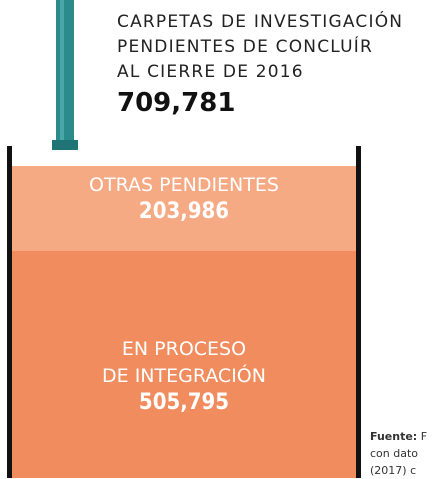 The height and width of the screenshot is (479, 448). I want to click on segment-value: 203,986, so click(184, 211).